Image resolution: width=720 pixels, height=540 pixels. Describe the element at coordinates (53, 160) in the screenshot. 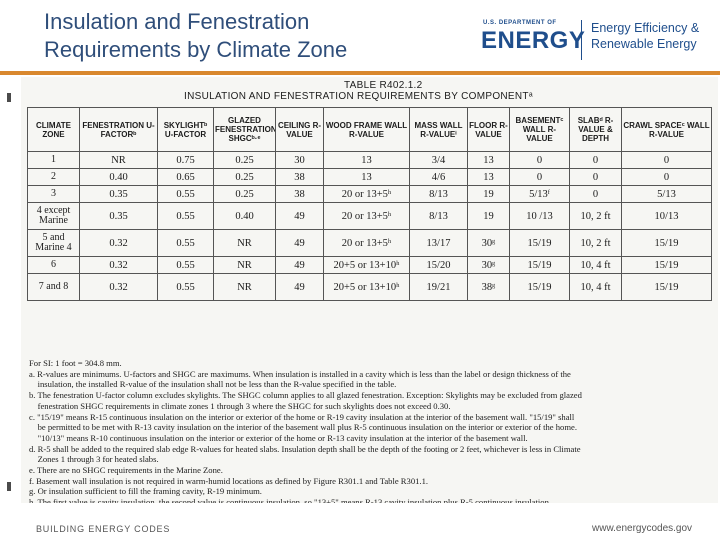

I see `climate-zone-cell: 1` at that location.